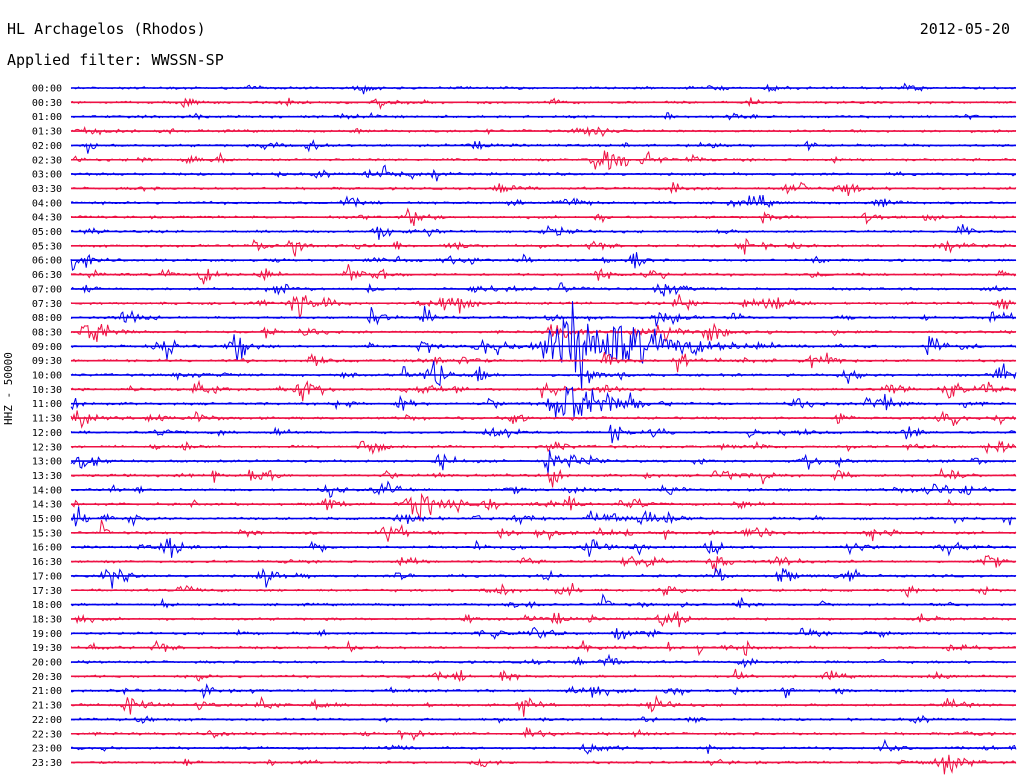 The image size is (1024, 780). Describe the element at coordinates (47, 419) in the screenshot. I see `row-time-label: 11:30` at that location.